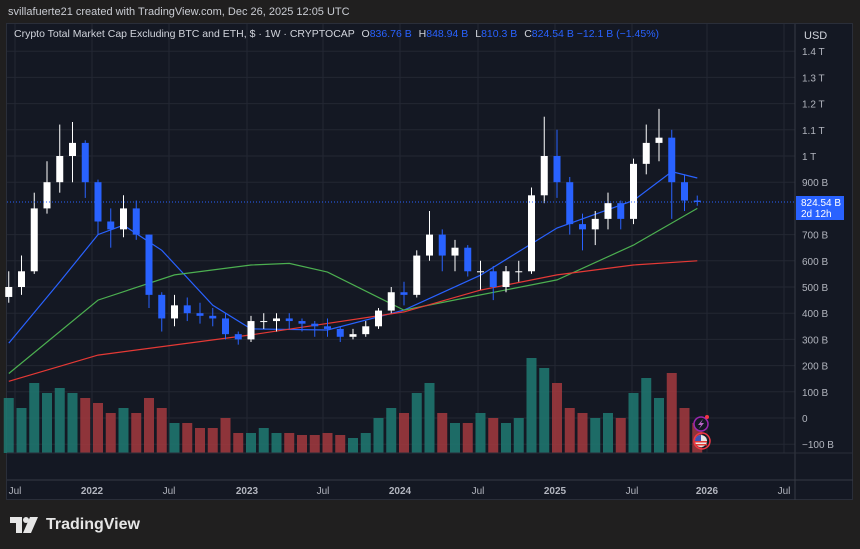 This screenshot has height=549, width=860. What do you see at coordinates (702, 441) in the screenshot?
I see `us-flag-event-icon` at bounding box center [702, 441].